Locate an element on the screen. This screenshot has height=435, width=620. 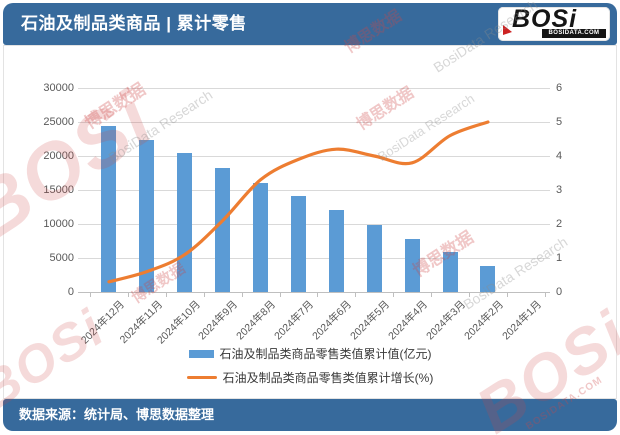
data-source-note: 数据来源：统计局、博思数据整理 is located at coordinates (117, 414).